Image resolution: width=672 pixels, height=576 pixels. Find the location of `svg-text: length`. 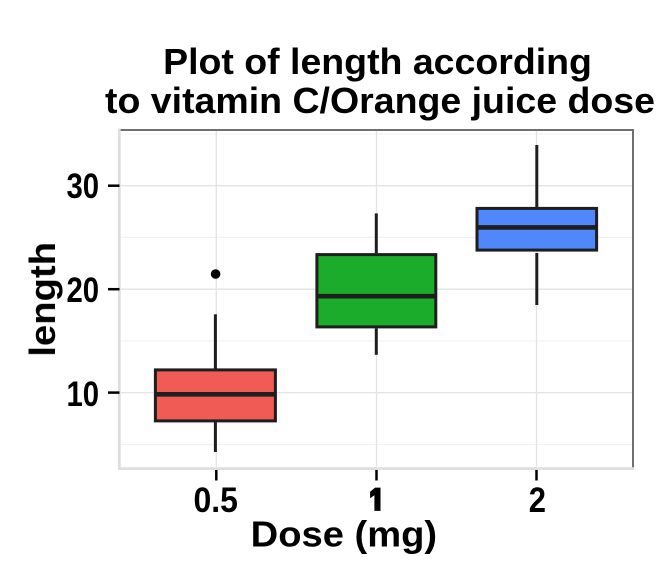

svg-text: length is located at coordinates (42, 299).